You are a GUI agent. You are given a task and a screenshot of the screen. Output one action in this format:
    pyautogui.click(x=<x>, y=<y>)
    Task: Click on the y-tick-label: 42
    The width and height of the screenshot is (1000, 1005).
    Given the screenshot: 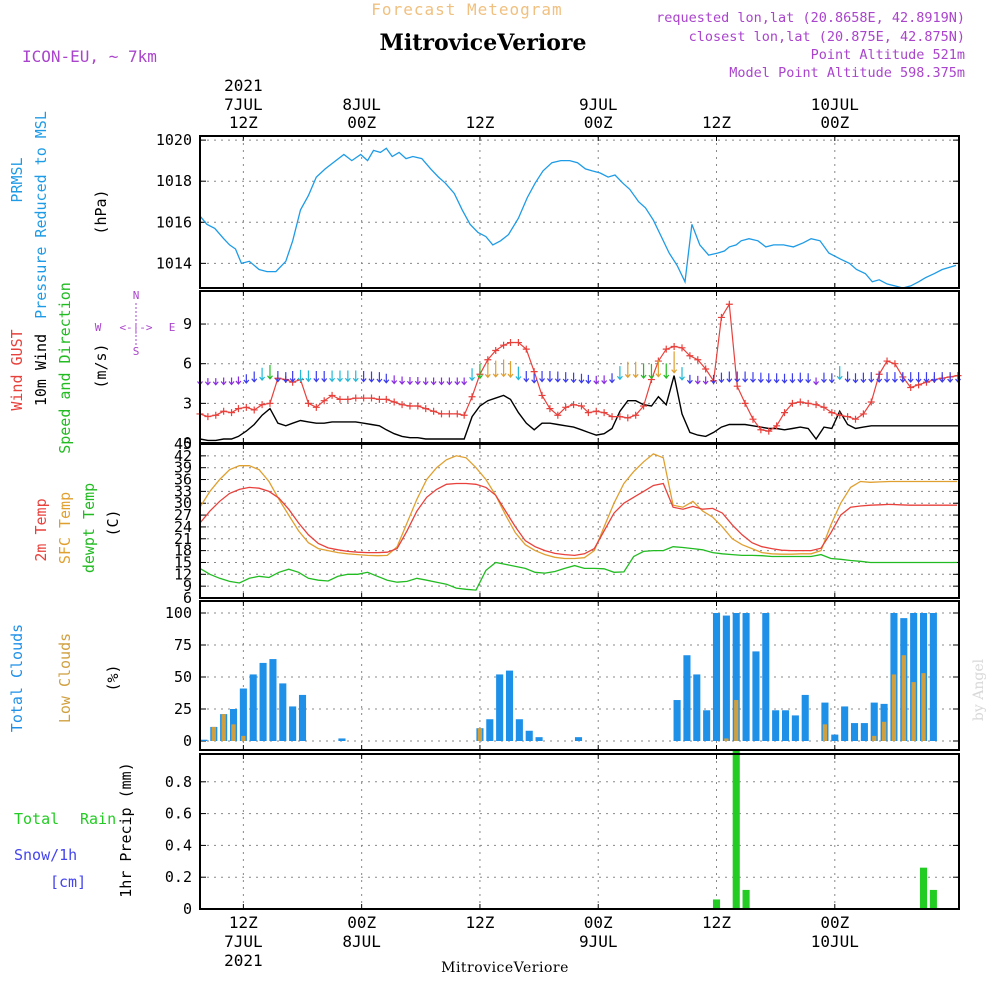 What is the action you would take?
    pyautogui.click(x=183, y=456)
    